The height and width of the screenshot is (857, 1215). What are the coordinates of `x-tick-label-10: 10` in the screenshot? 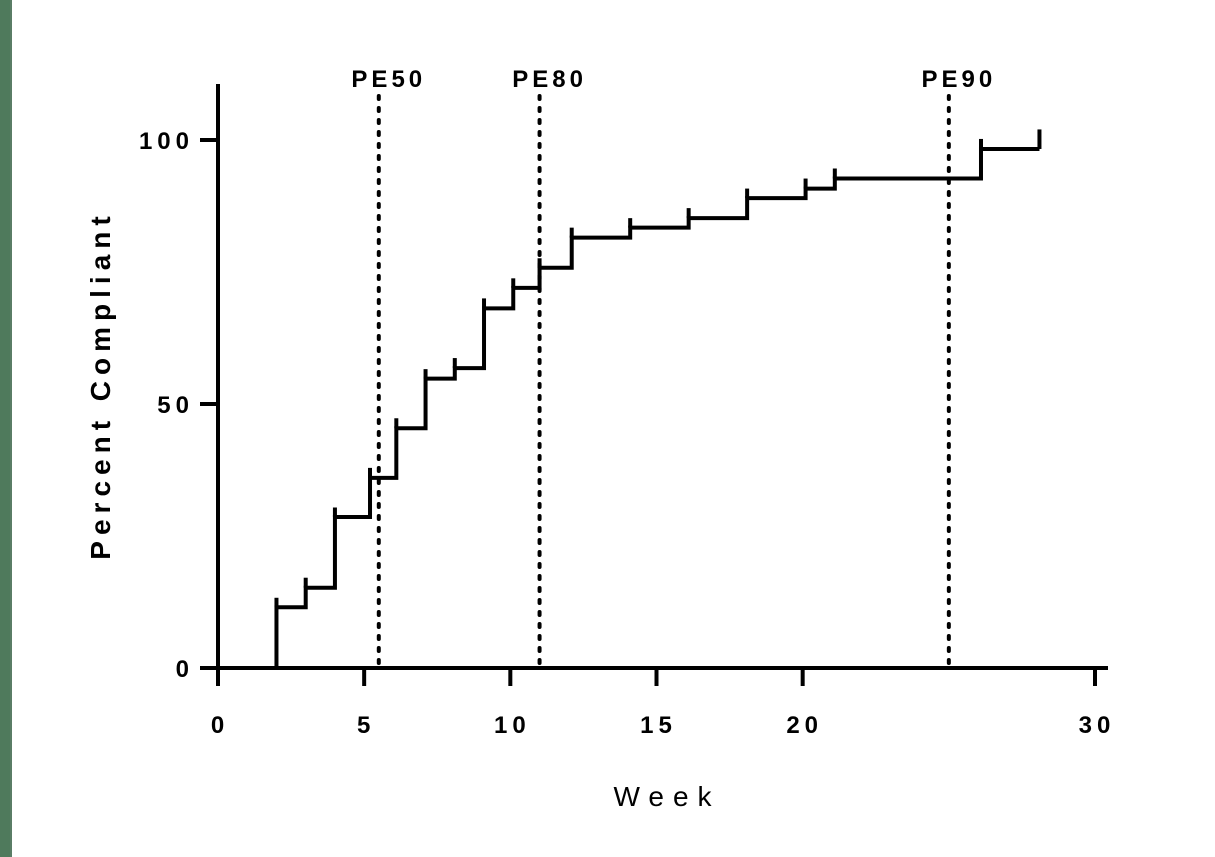 It's located at (512, 725).